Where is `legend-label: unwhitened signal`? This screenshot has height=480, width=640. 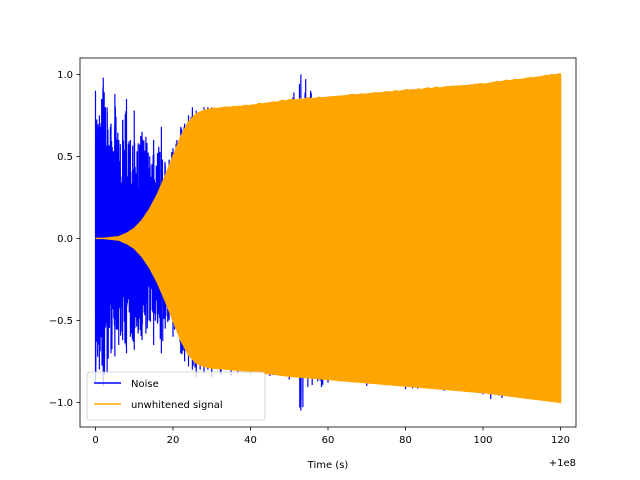 legend-label: unwhitened signal is located at coordinates (177, 405).